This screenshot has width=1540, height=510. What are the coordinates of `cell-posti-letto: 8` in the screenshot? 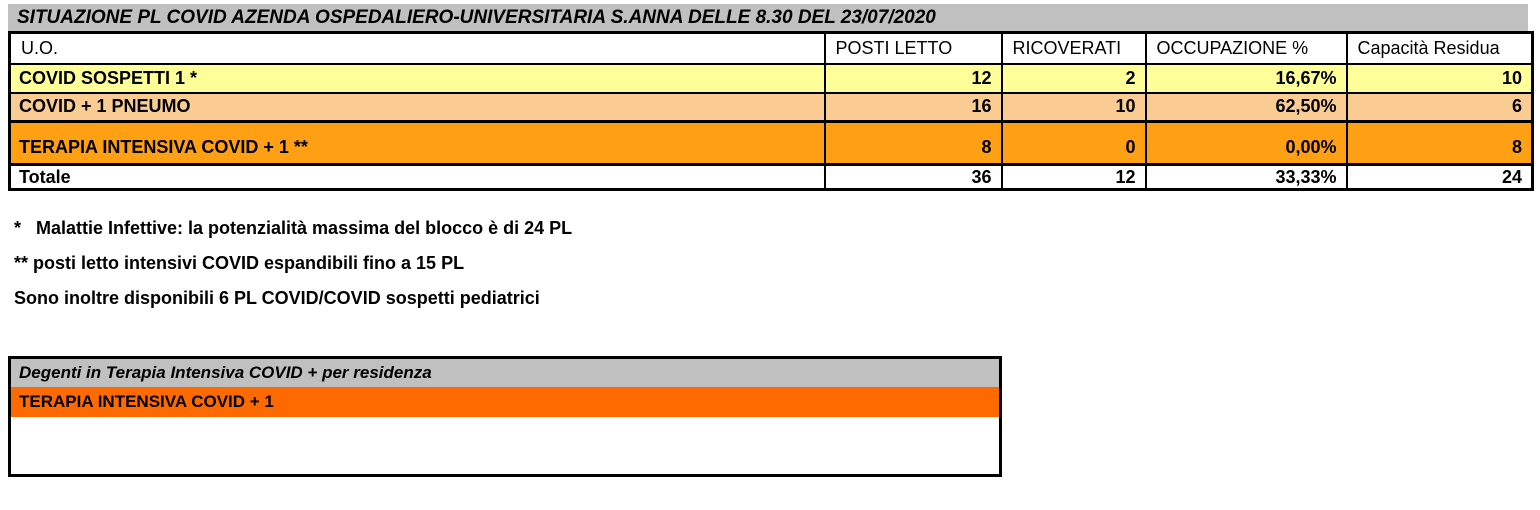 It's located at (913, 143).